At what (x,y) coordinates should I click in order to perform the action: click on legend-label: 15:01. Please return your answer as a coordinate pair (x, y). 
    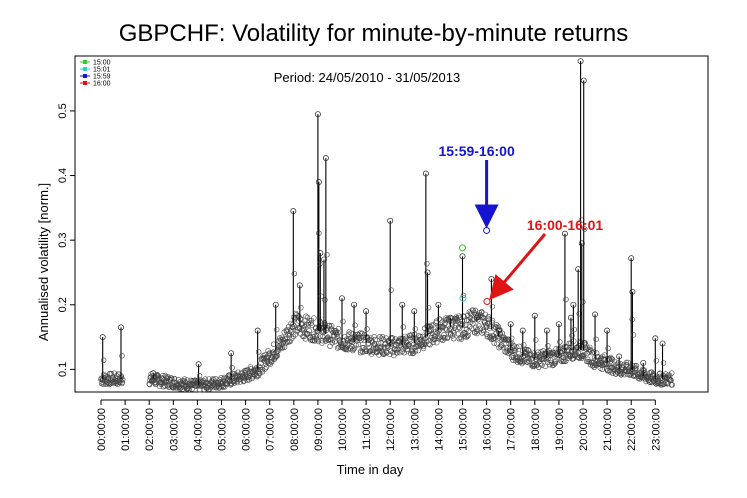
    Looking at the image, I should click on (102, 70).